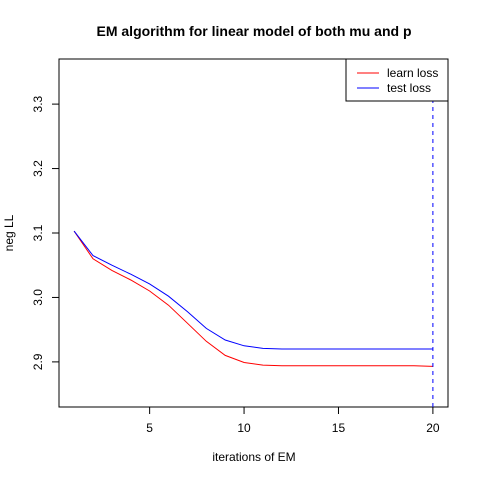 This screenshot has width=480, height=480. What do you see at coordinates (38, 232) in the screenshot?
I see `y-tick-label: 3.1` at bounding box center [38, 232].